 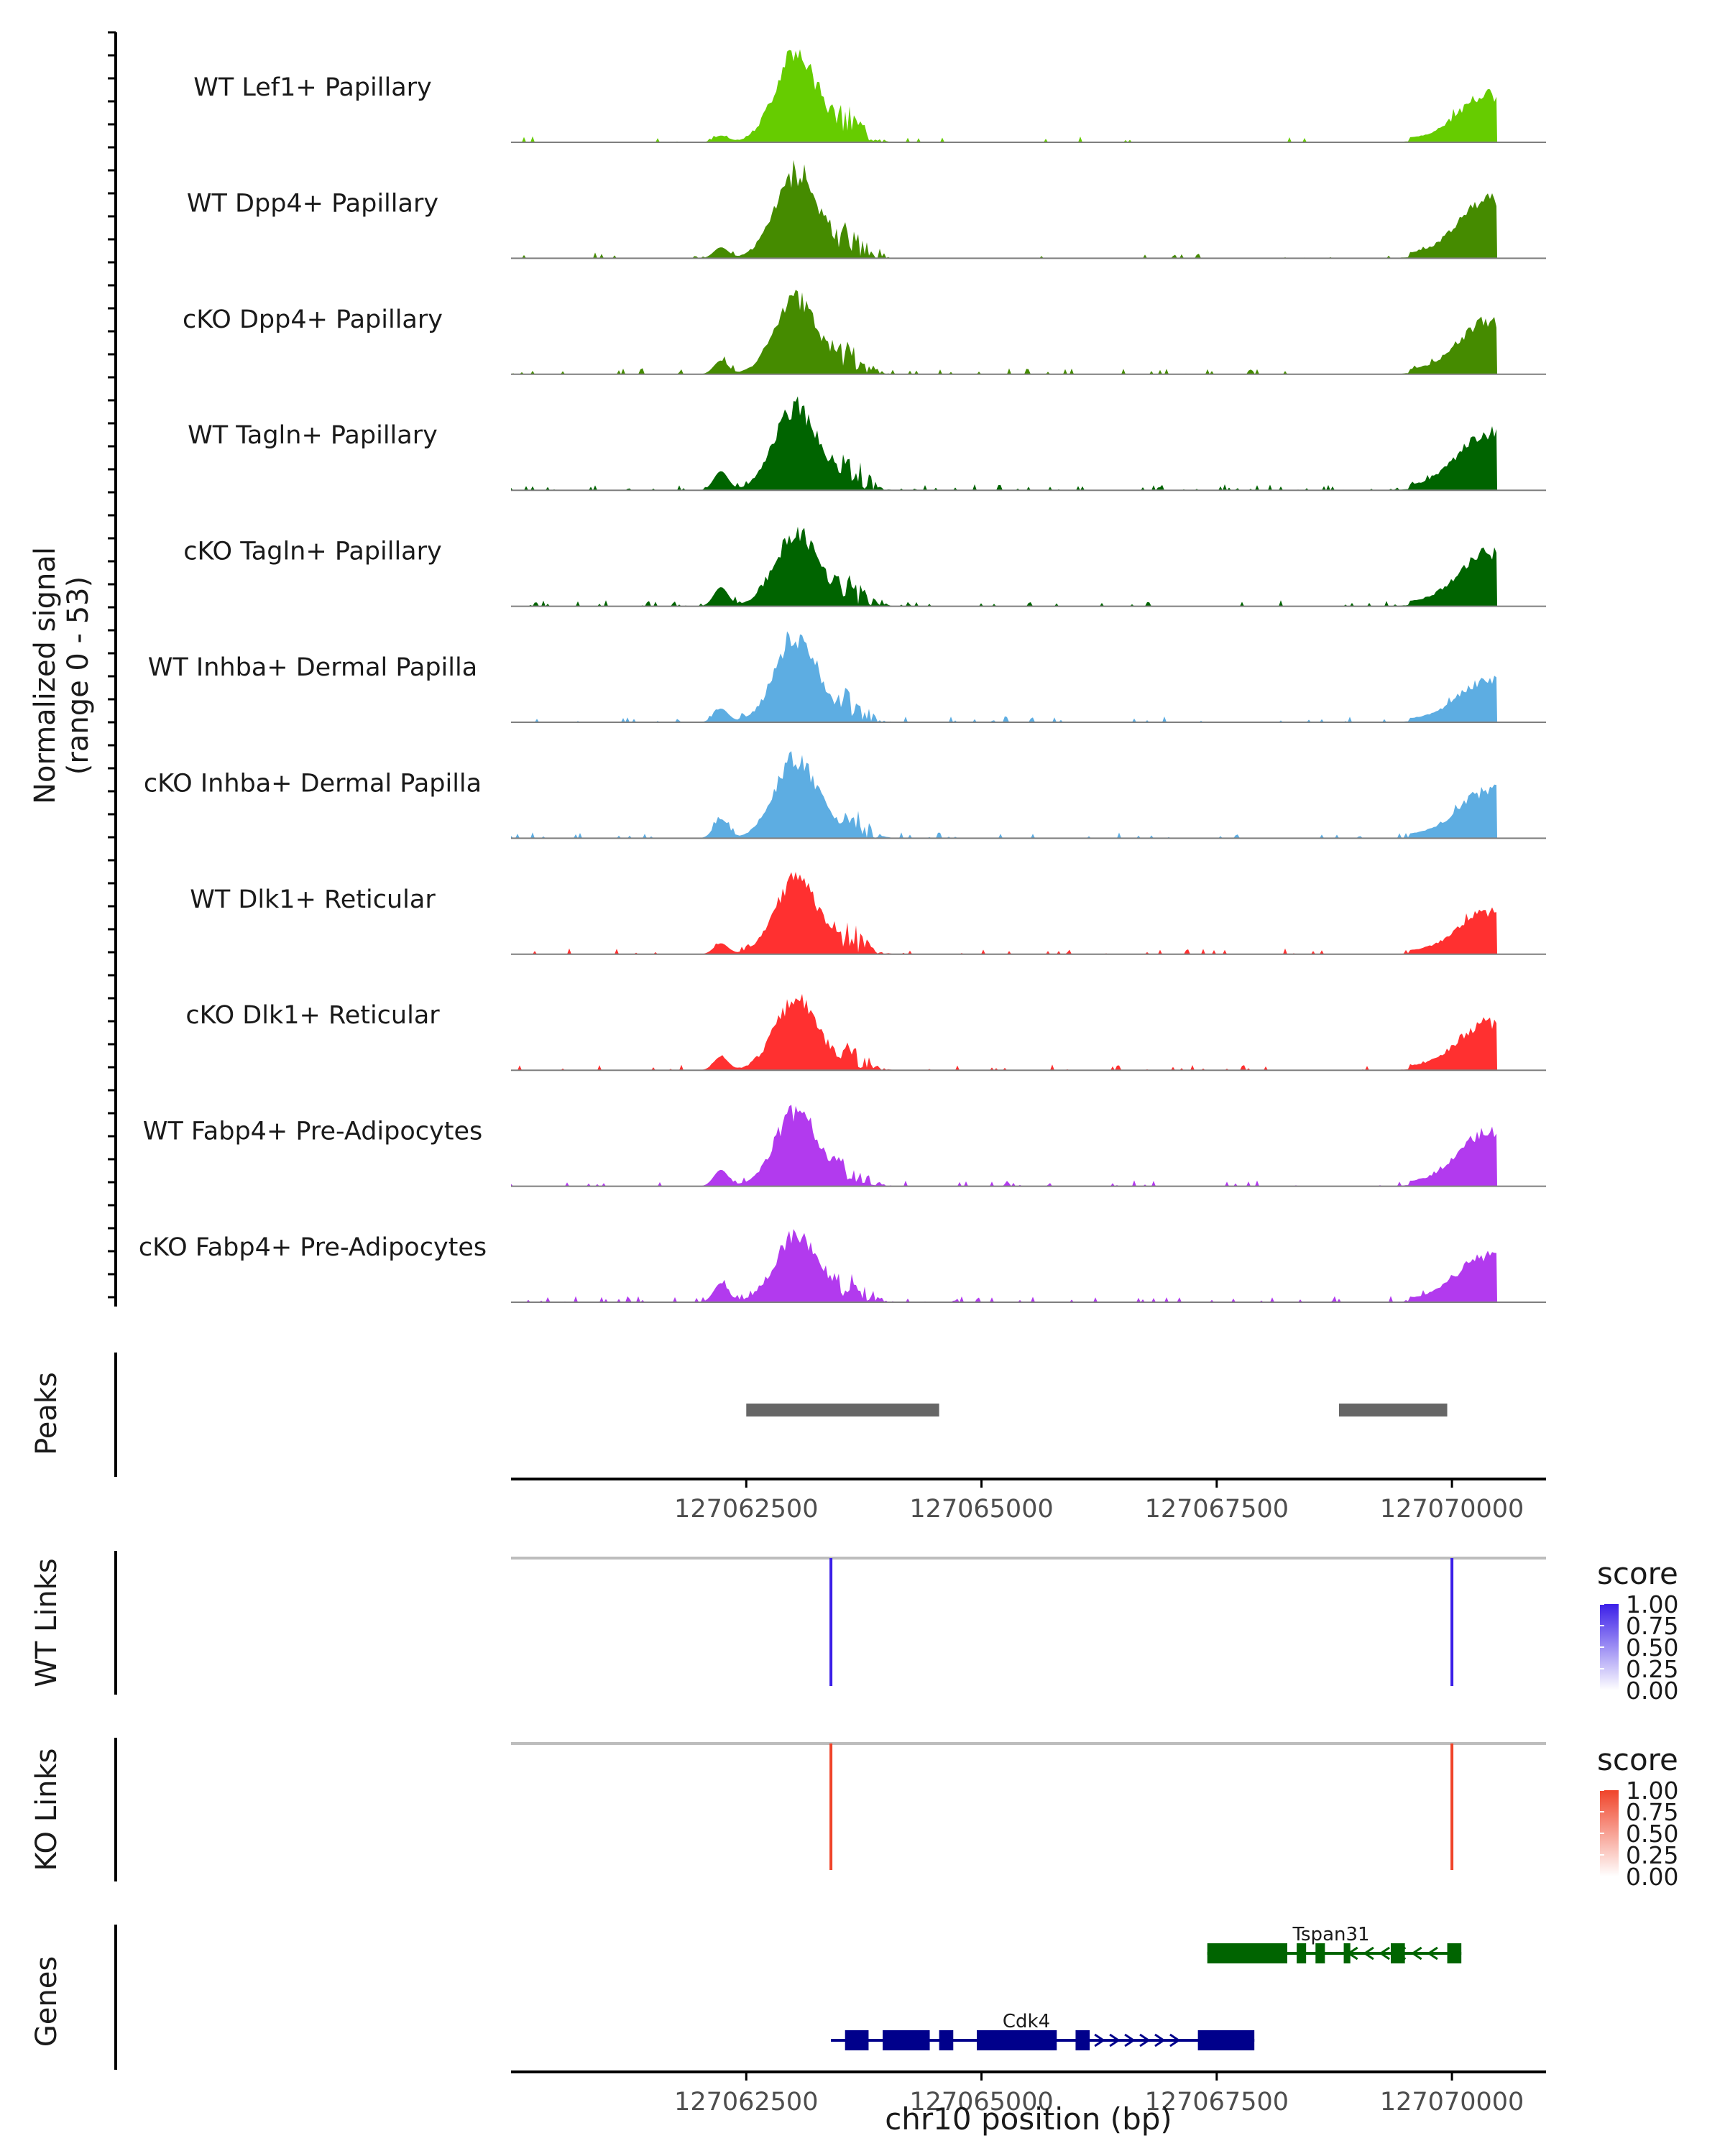 What do you see at coordinates (1099, 1501) in the screenshot?
I see `x-axis-top: 127062500 127065000 127067500 127070000` at bounding box center [1099, 1501].